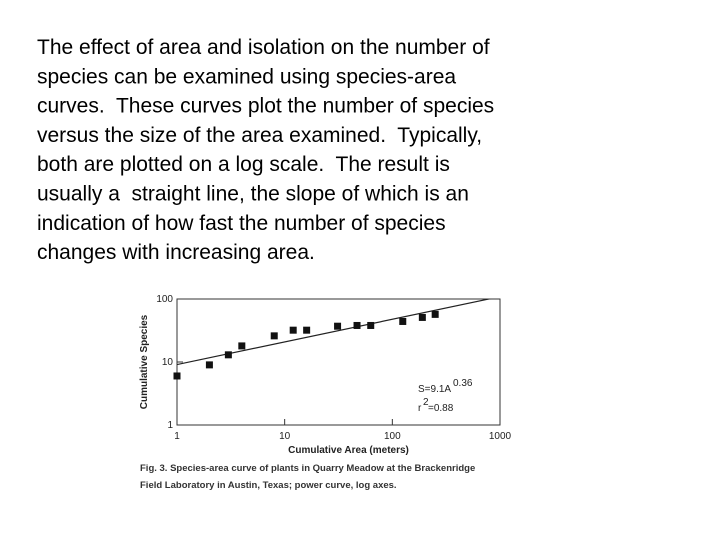  I want to click on x-tick-label: 100, so click(392, 436).